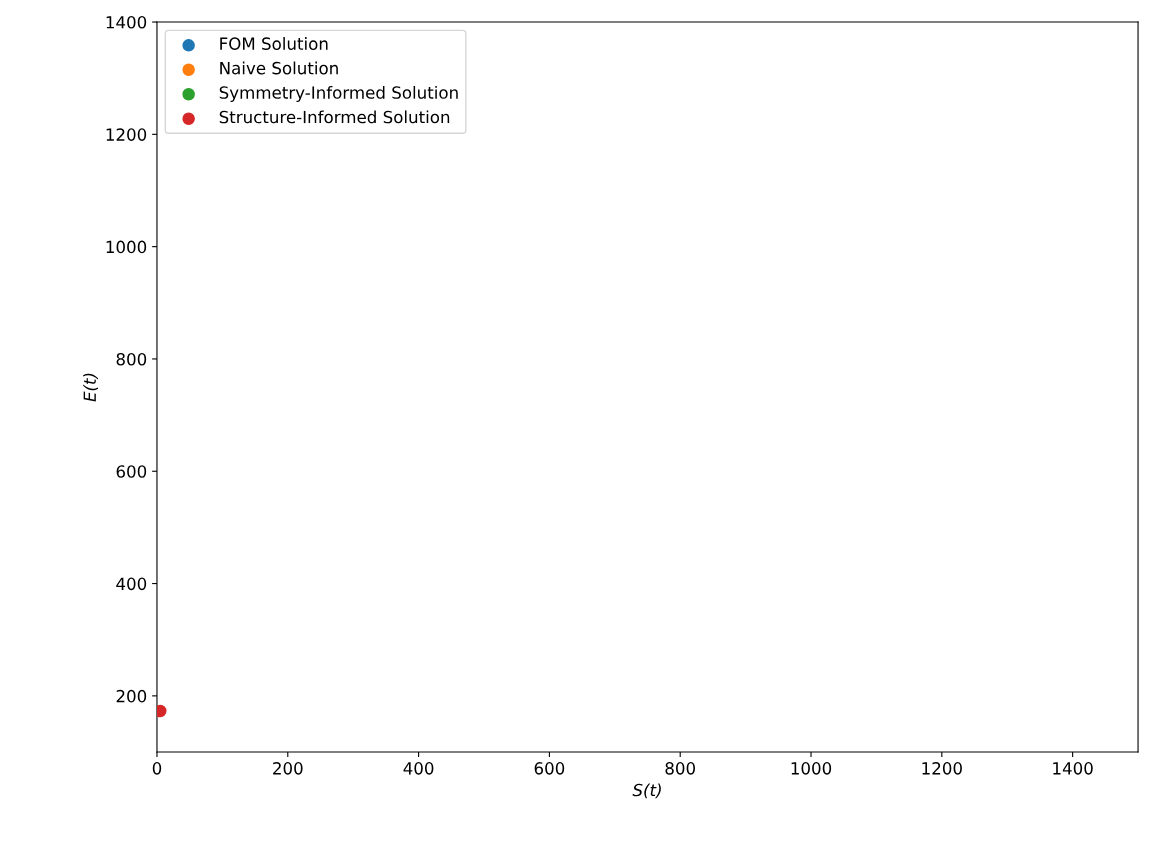 This screenshot has height=841, width=1150. I want to click on x-tick-label: 600, so click(549, 768).